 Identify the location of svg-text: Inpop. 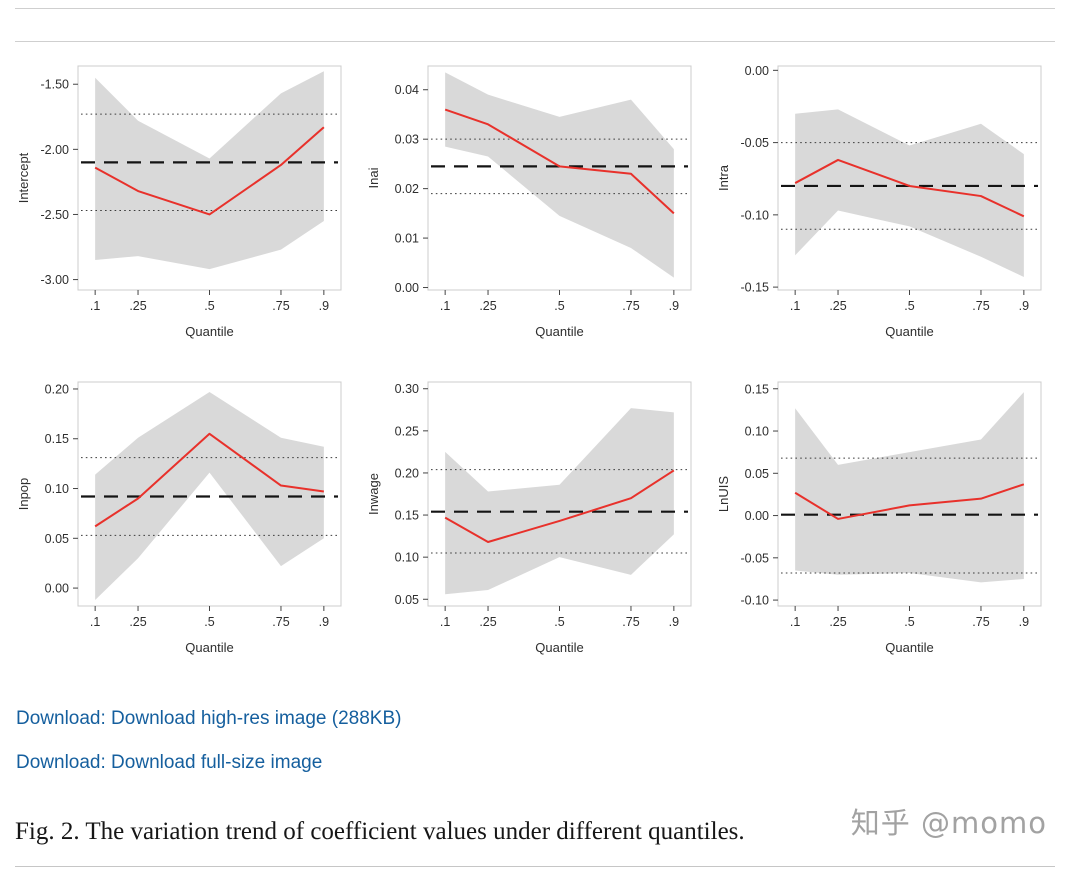
(23, 494).